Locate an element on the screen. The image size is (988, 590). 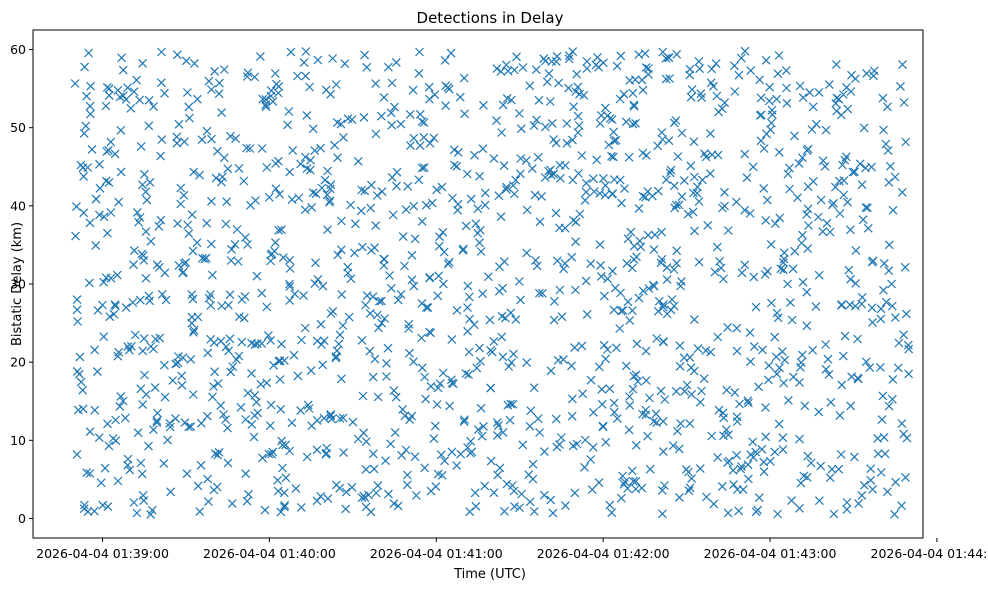
y-tick-label: 50 is located at coordinates (18, 127).